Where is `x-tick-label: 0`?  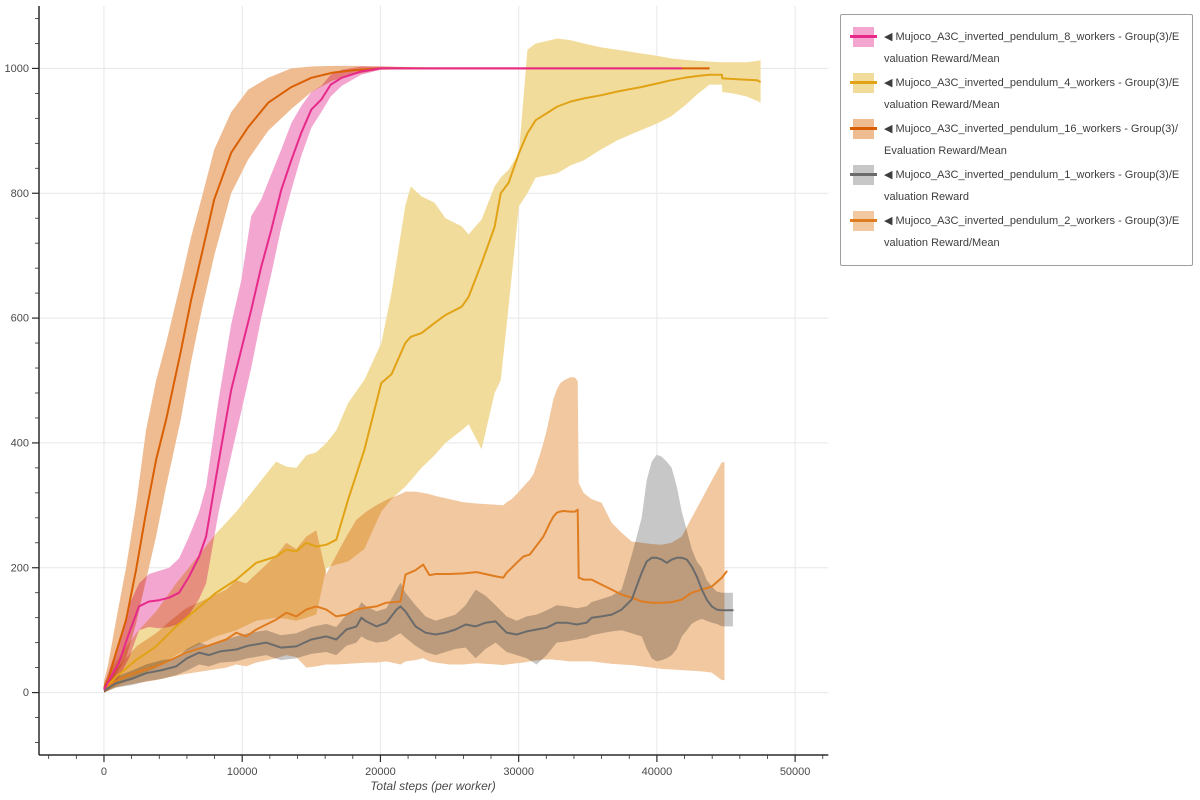 x-tick-label: 0 is located at coordinates (104, 772).